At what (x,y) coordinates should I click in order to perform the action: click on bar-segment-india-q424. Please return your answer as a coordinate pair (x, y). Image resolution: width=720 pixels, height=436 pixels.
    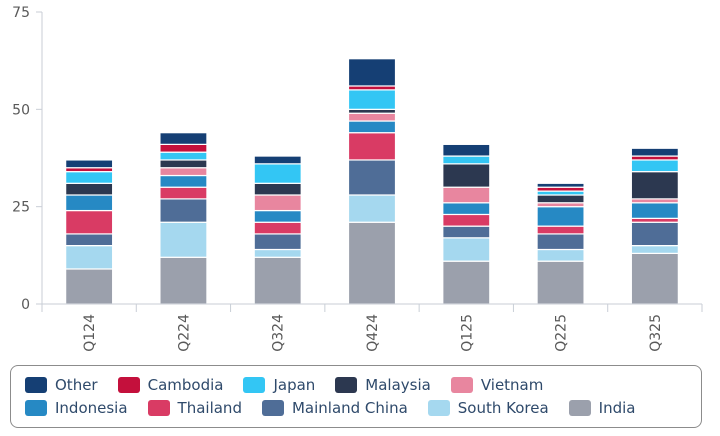
    Looking at the image, I should click on (372, 263).